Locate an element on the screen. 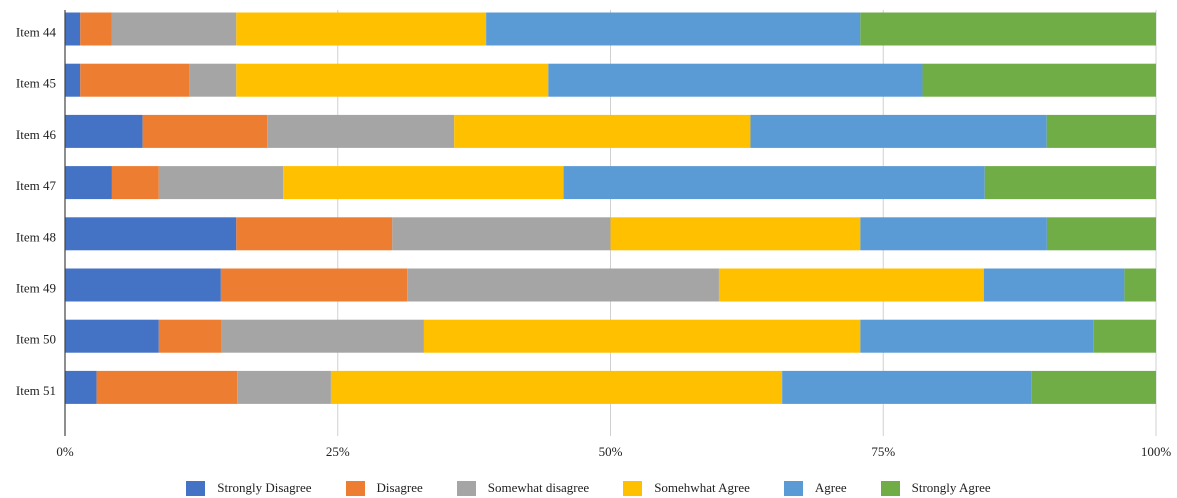 This screenshot has height=498, width=1177. y-tick-label: Item 49 is located at coordinates (36, 287).